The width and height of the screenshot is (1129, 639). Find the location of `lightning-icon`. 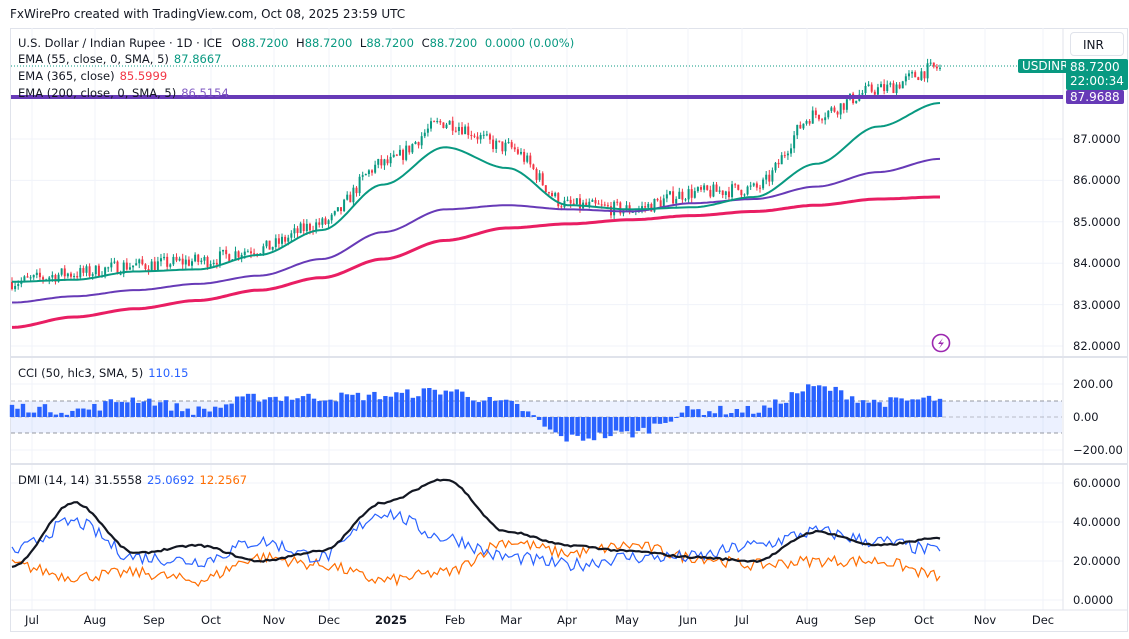

lightning-icon is located at coordinates (941, 343).